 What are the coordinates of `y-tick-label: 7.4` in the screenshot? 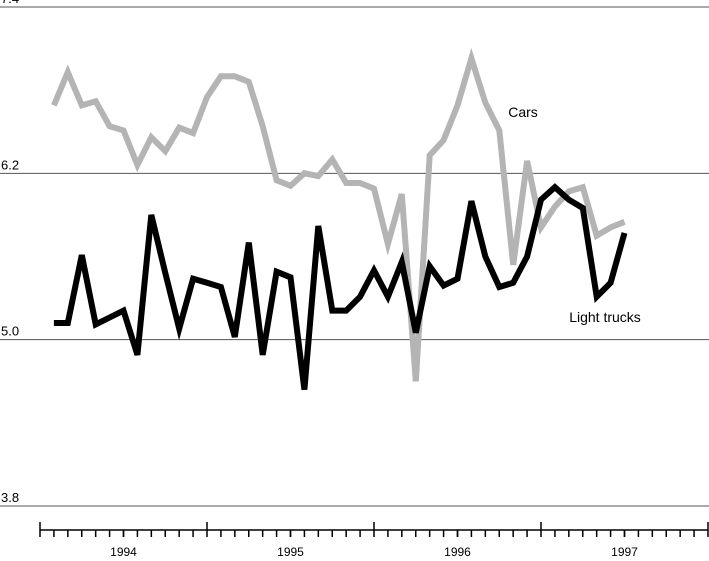 It's located at (10, 3).